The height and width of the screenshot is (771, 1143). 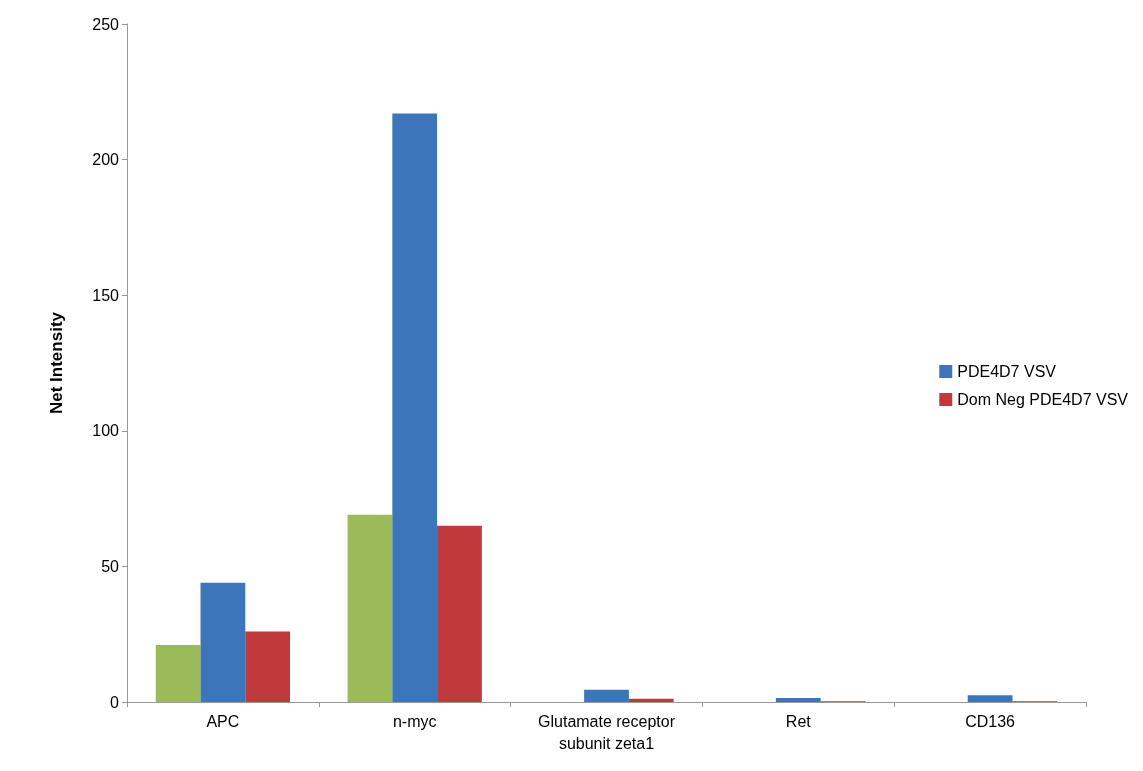 I want to click on legend-label: Dom Neg PDE4D7 VSV, so click(x=1043, y=399).